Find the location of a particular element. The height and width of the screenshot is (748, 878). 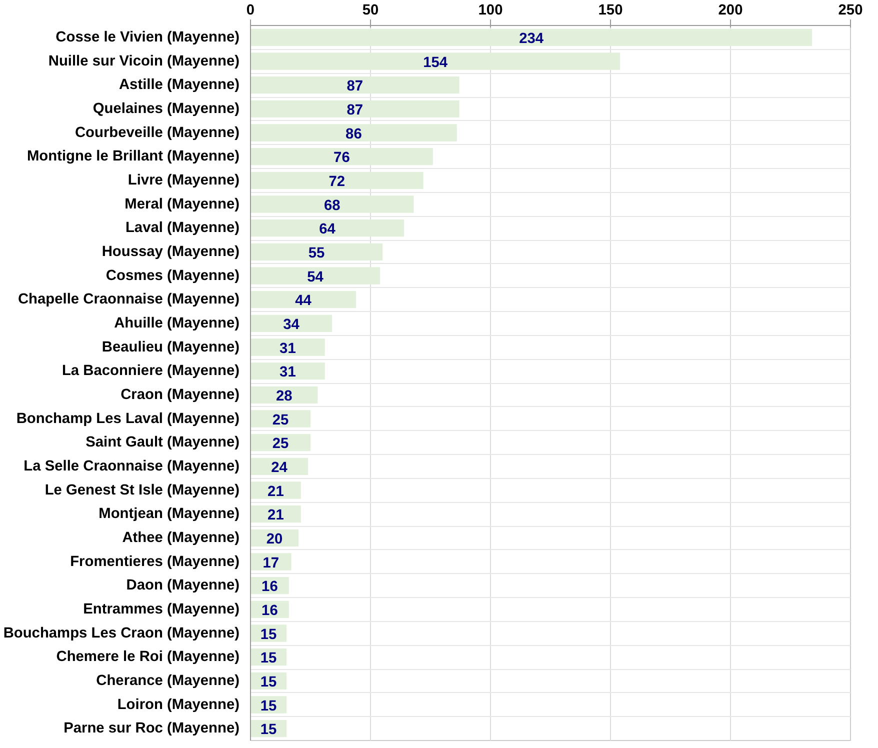

x-tick-label: 0 is located at coordinates (250, 10).